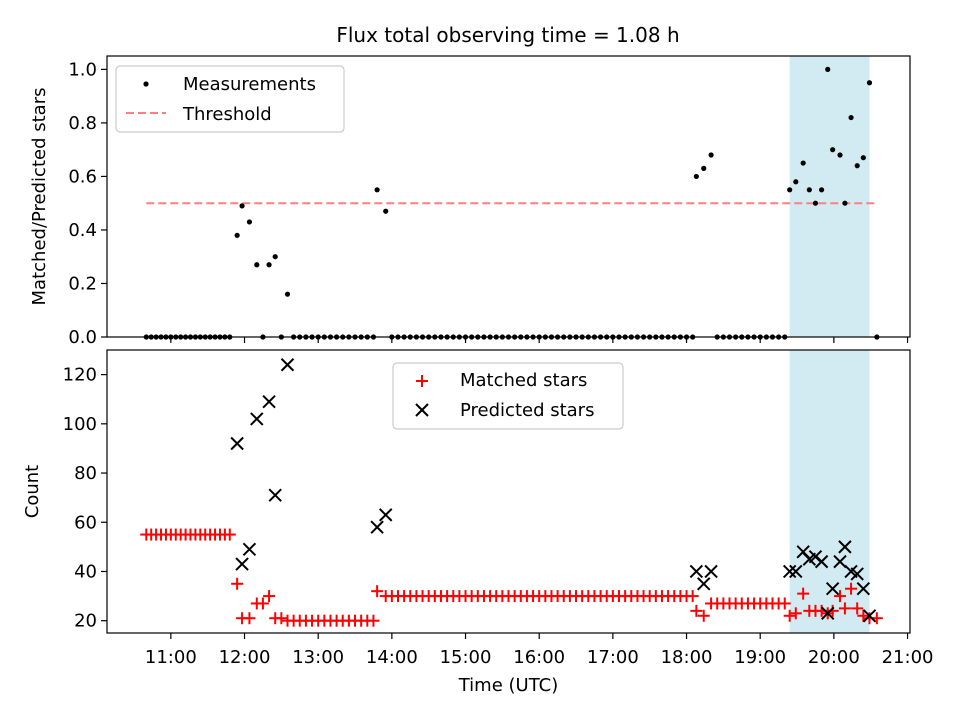  What do you see at coordinates (80, 424) in the screenshot?
I see `y-tick-label: 100` at bounding box center [80, 424].